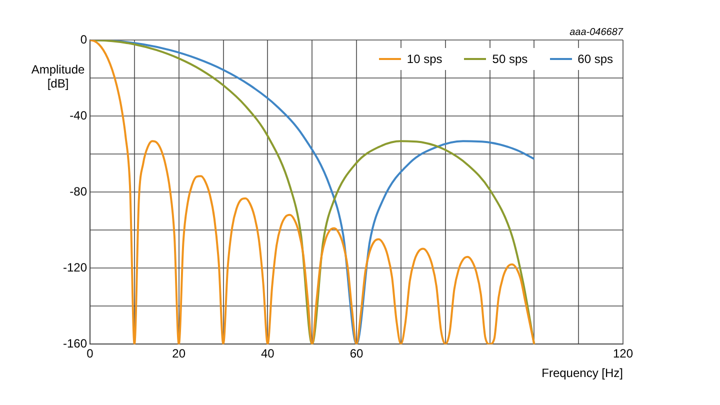 This screenshot has width=720, height=405. I want to click on x-tick-label: 20, so click(179, 353).